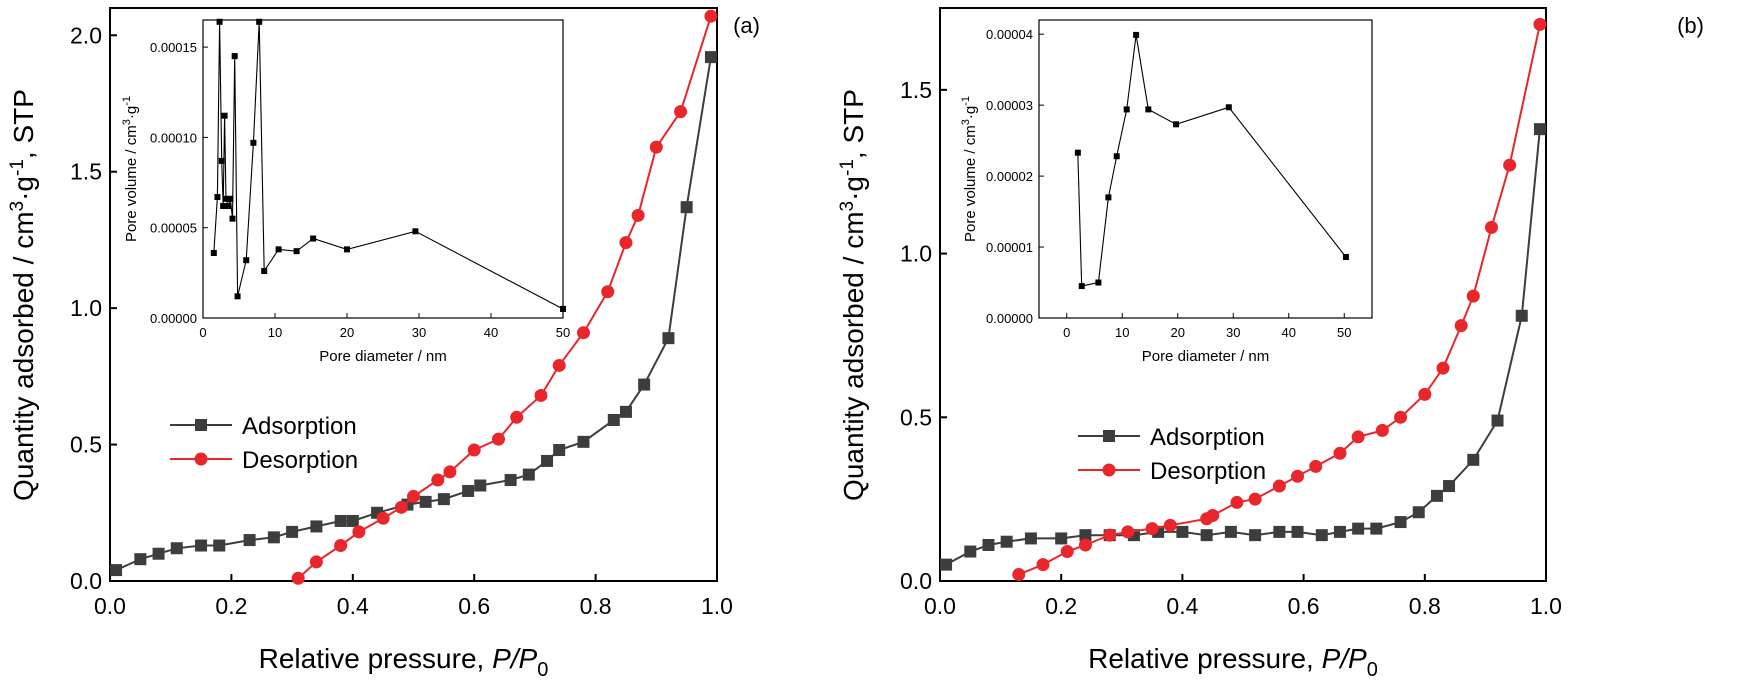  What do you see at coordinates (474, 606) in the screenshot?
I see `x-tick-label: 0.6` at bounding box center [474, 606].